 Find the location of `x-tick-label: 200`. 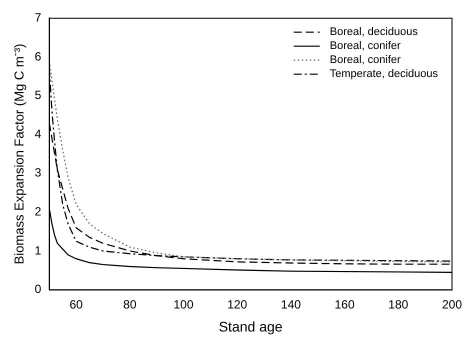

x-tick-label: 200 is located at coordinates (452, 304).